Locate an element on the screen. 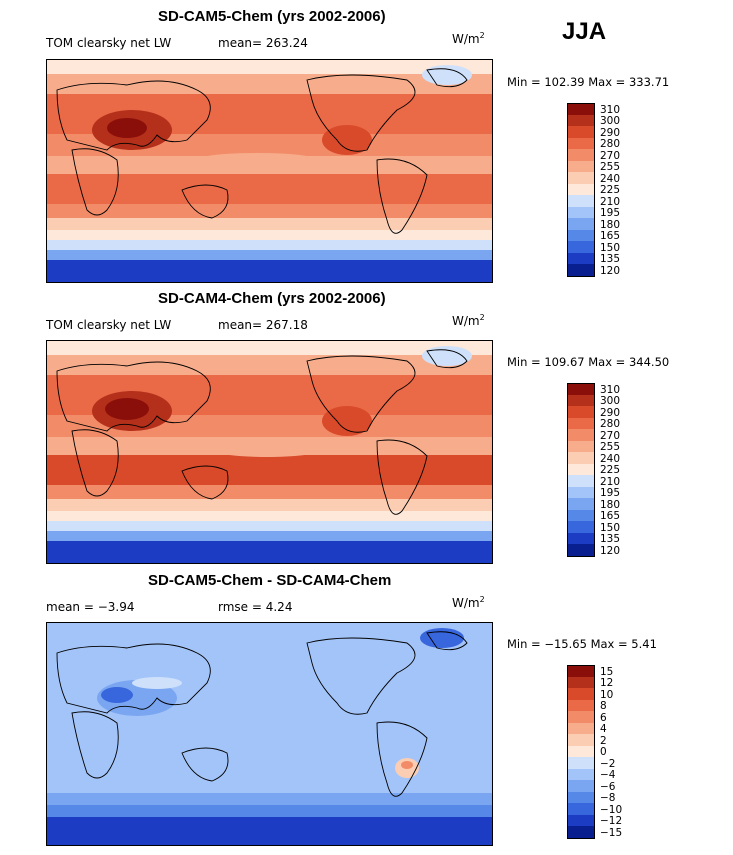 This screenshot has height=855, width=733. season-label: JJA is located at coordinates (584, 31).